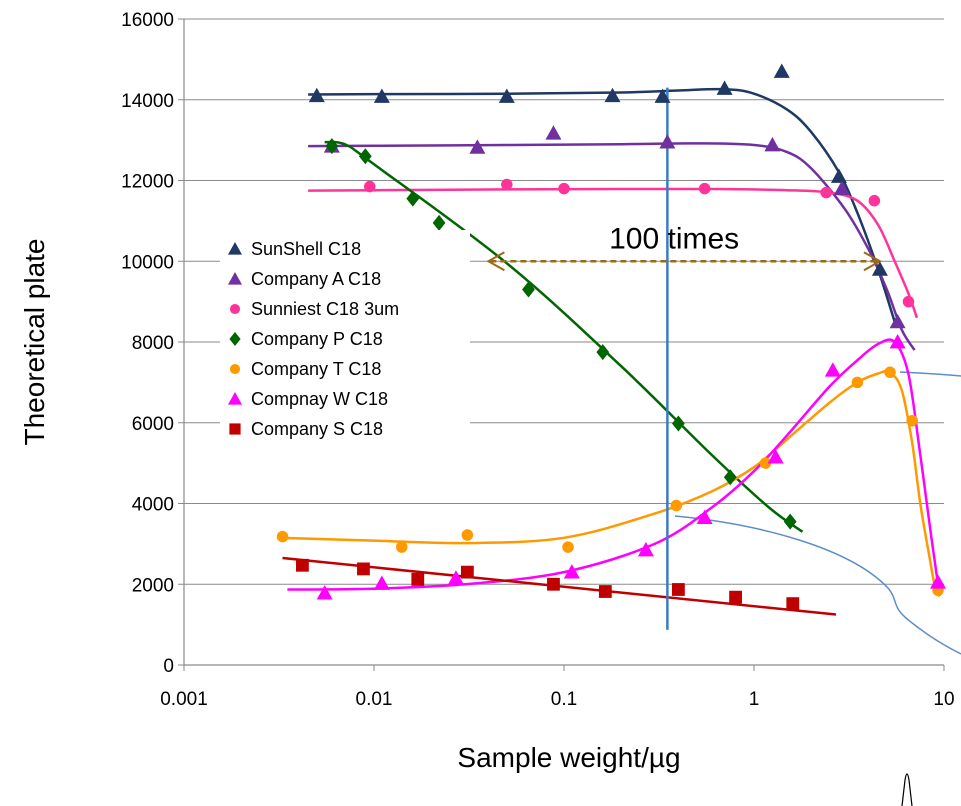 This screenshot has height=806, width=961. I want to click on legend-label-sunshell-c18: SunShell C18, so click(306, 249).